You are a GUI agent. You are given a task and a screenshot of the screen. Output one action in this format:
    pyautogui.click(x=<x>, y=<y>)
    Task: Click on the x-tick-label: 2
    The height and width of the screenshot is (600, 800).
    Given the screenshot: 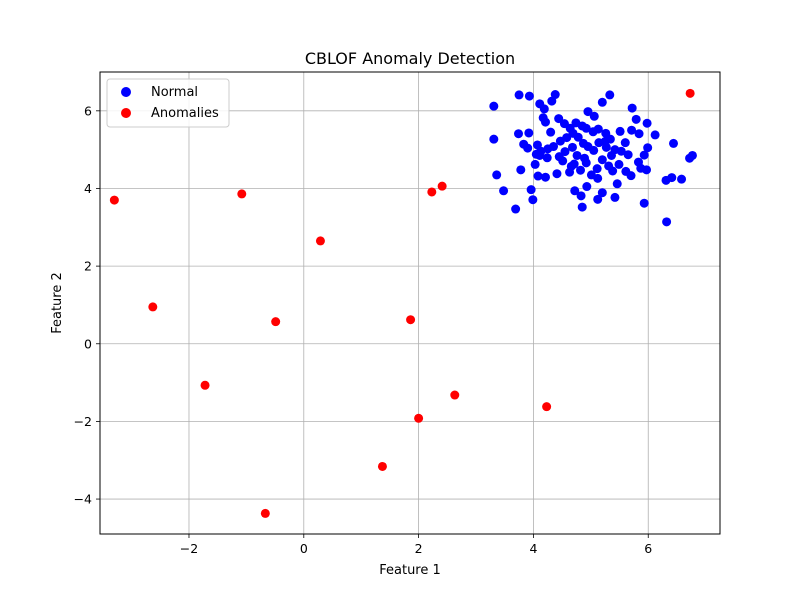 What is the action you would take?
    pyautogui.click(x=419, y=548)
    